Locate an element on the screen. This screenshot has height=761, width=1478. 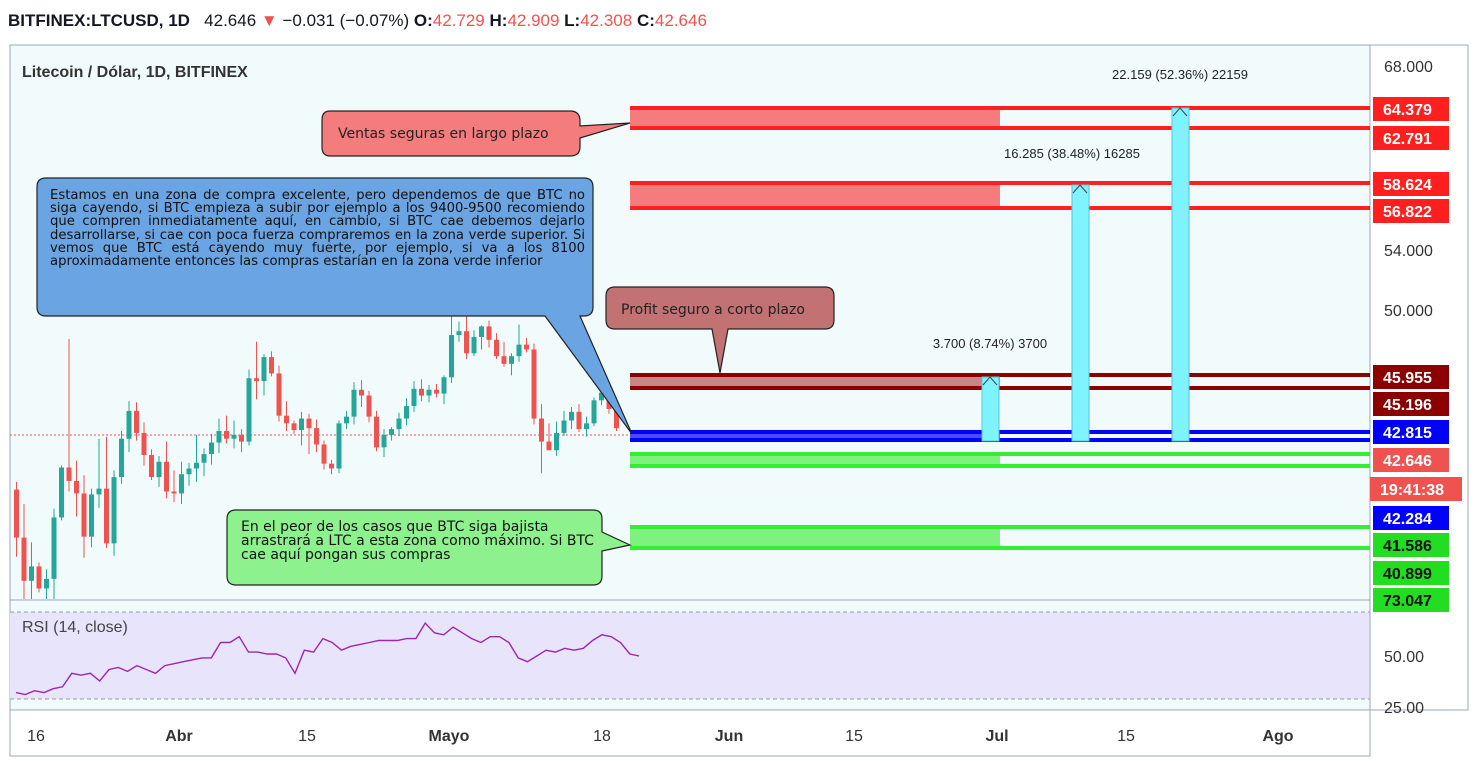
price-label-text: 19:41:38 is located at coordinates (1412, 490).